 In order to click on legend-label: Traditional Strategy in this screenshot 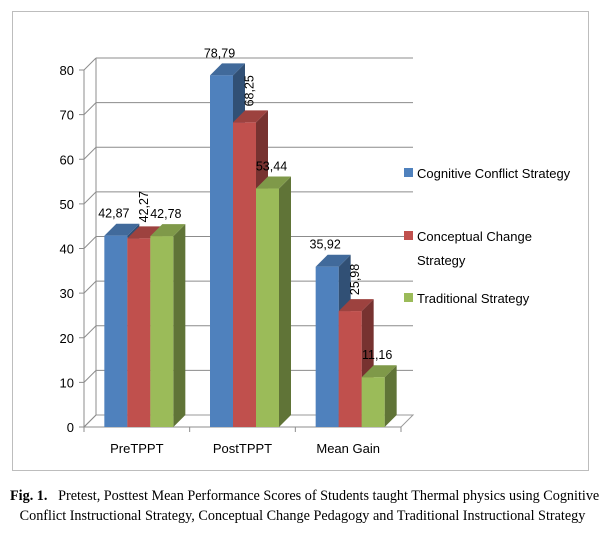, I will do `click(473, 298)`.